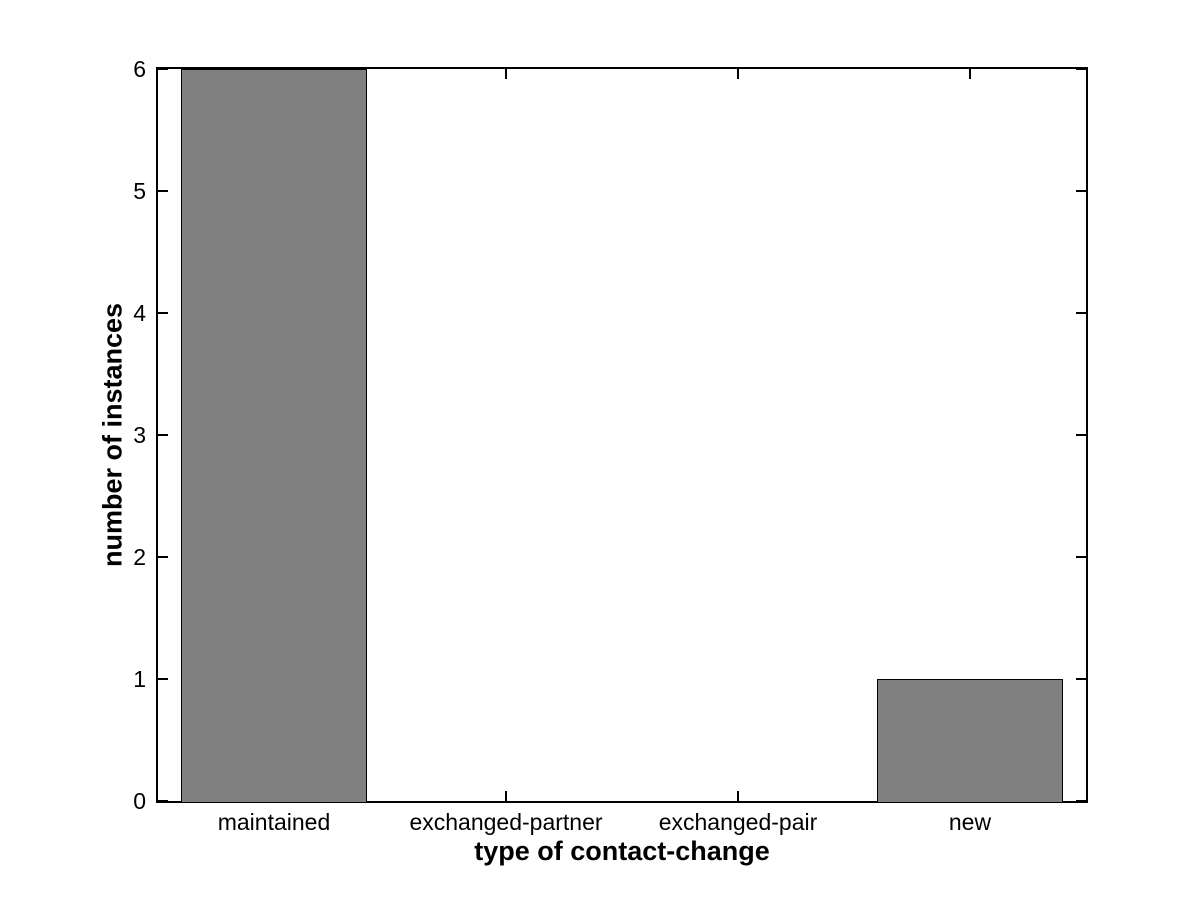 This screenshot has width=1201, height=901. Describe the element at coordinates (970, 74) in the screenshot. I see `x-tick-top-new` at that location.